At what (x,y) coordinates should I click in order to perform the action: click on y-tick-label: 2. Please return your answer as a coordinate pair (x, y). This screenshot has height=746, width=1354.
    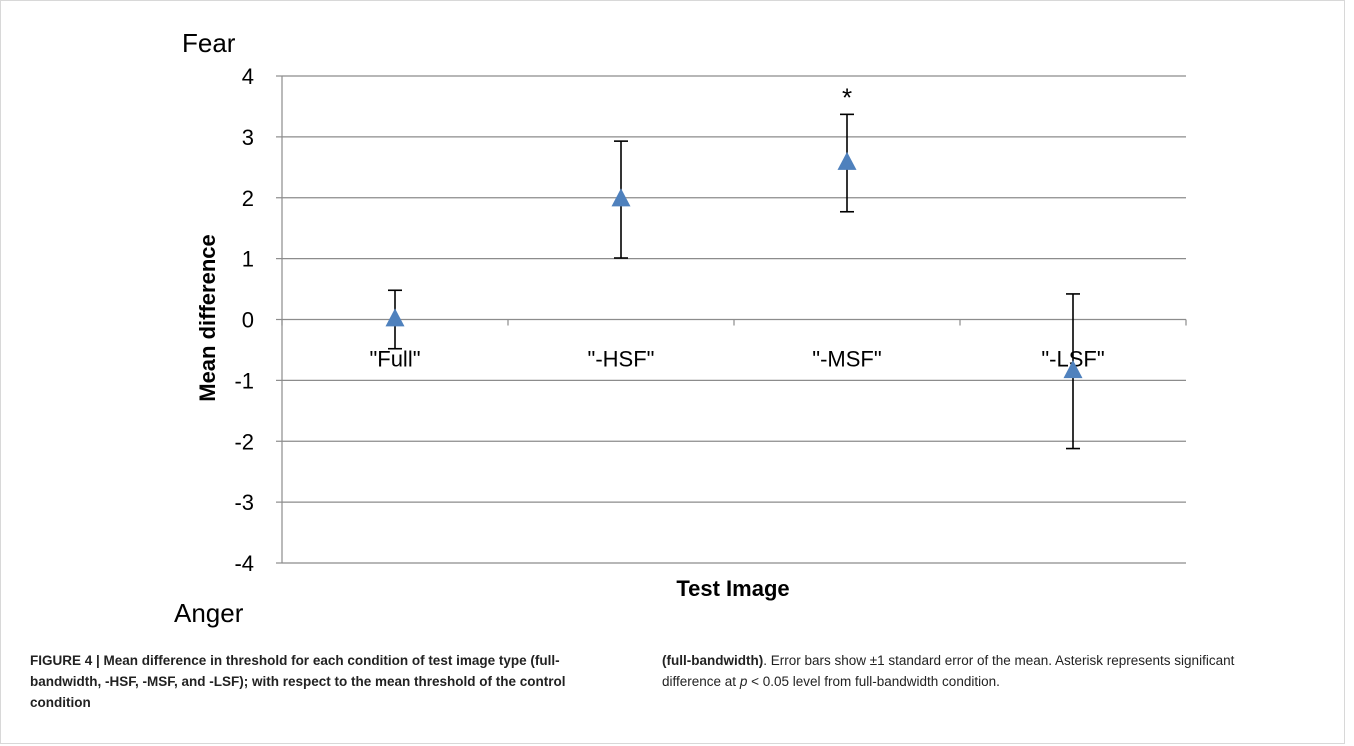
    Looking at the image, I should click on (248, 198).